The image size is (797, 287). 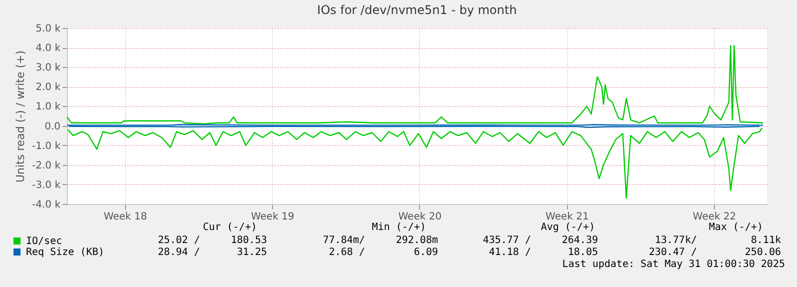 I want to click on x-tick-label: Week 21, so click(x=567, y=217).